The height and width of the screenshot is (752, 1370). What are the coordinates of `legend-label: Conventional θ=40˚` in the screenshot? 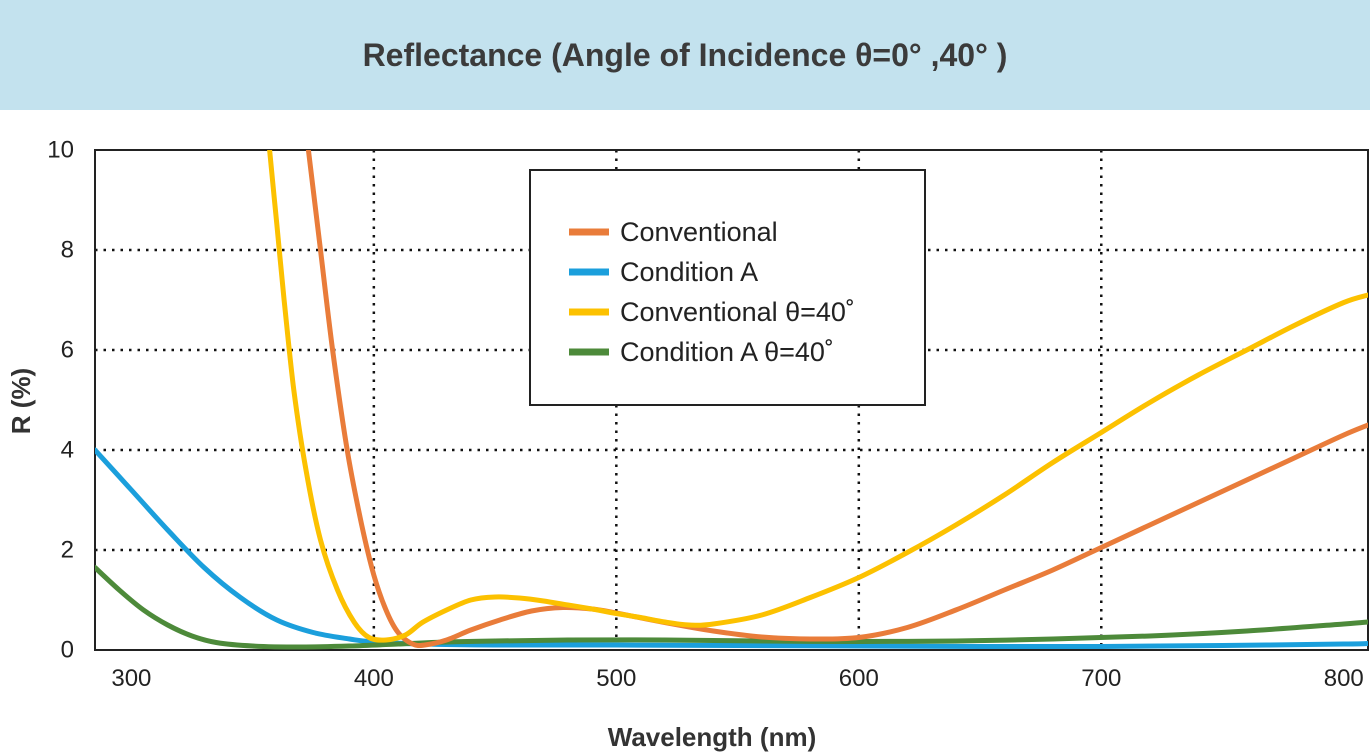 It's located at (737, 312).